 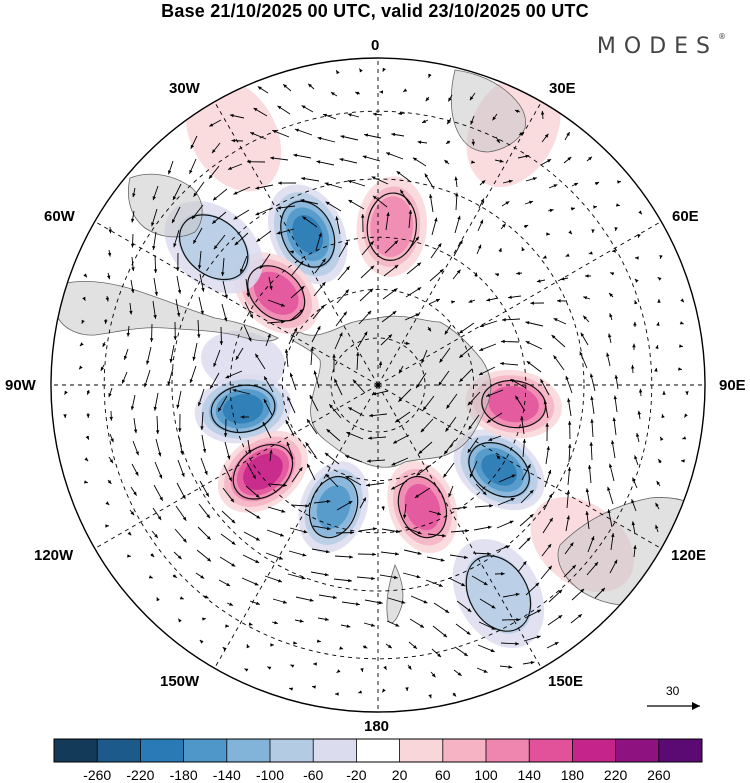 I want to click on brand-trademark: ®, so click(x=722, y=36).